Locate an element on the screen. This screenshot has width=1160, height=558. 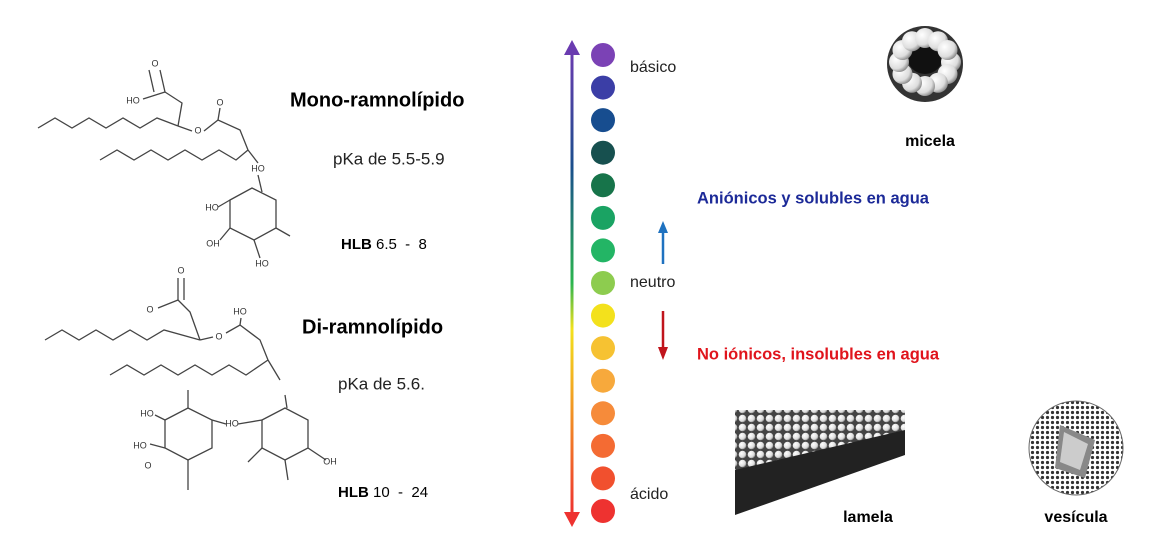
annotation: Aniónicos y solubles en agua is located at coordinates (813, 198).